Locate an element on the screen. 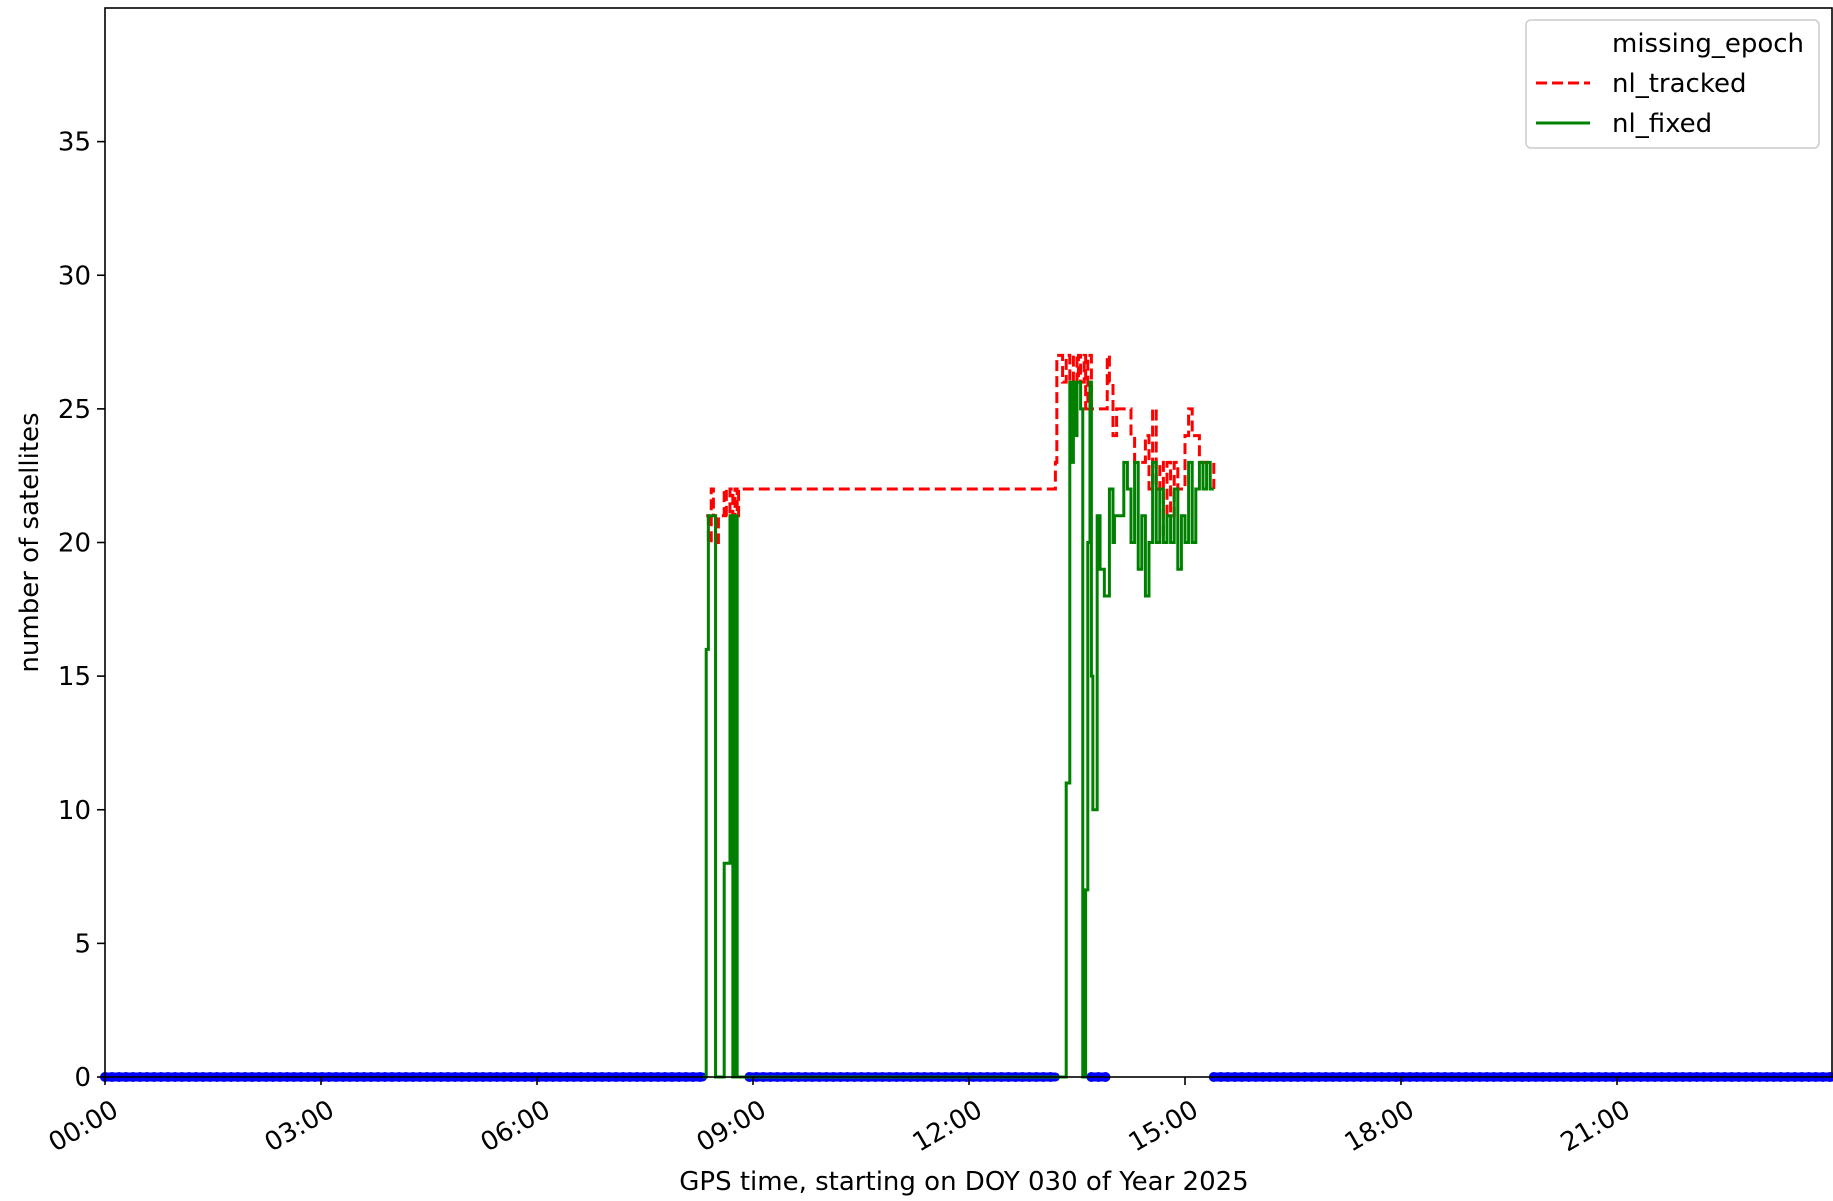  legend: missing_epoch nl_tracked nl_fixed is located at coordinates (1672, 84).